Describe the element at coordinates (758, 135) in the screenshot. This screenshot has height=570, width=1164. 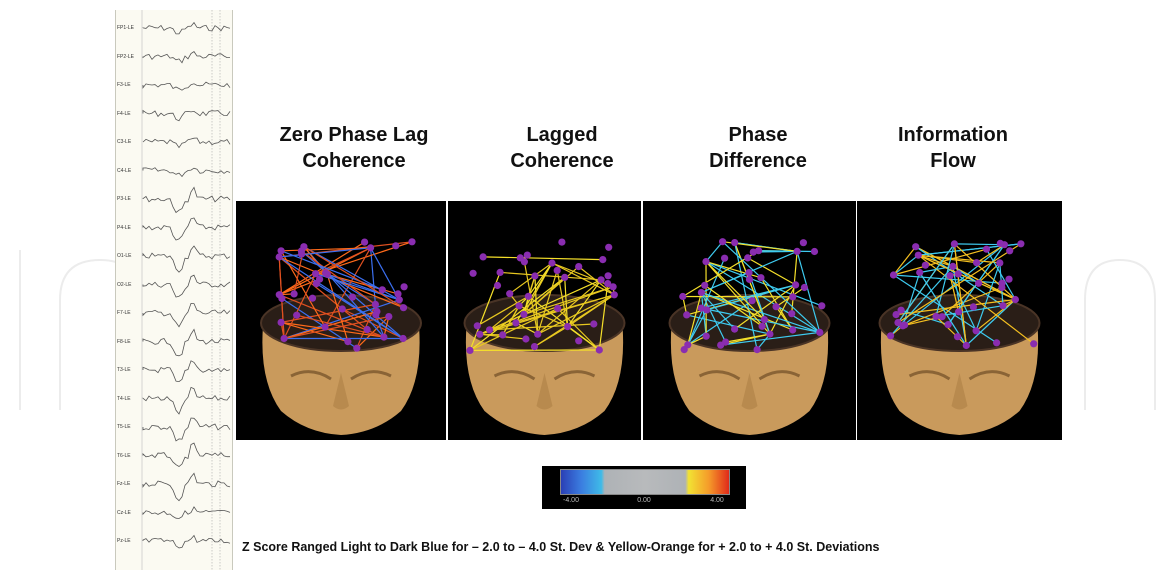
I see `title-line: Phase` at that location.